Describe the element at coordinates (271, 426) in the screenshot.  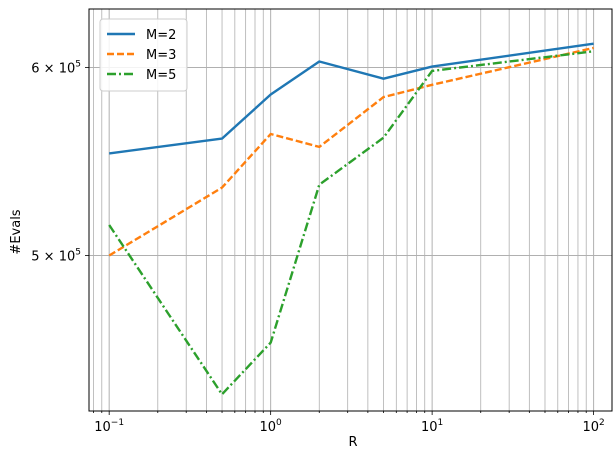
I see `x-tick-label: 10⁰` at that location.